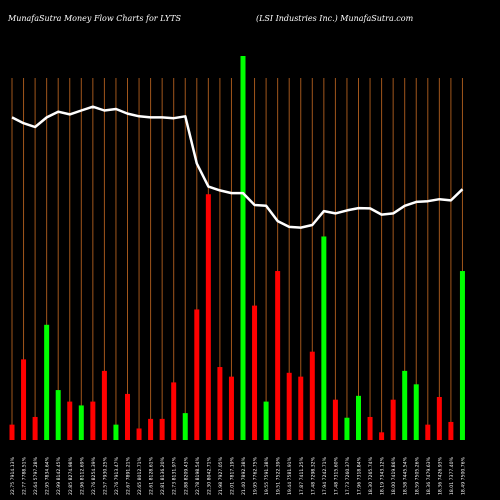 Image resolution: width=500 pixels, height=500 pixels. I want to click on x-tick-label: 22.57 7930.25%, so click(105, 475).